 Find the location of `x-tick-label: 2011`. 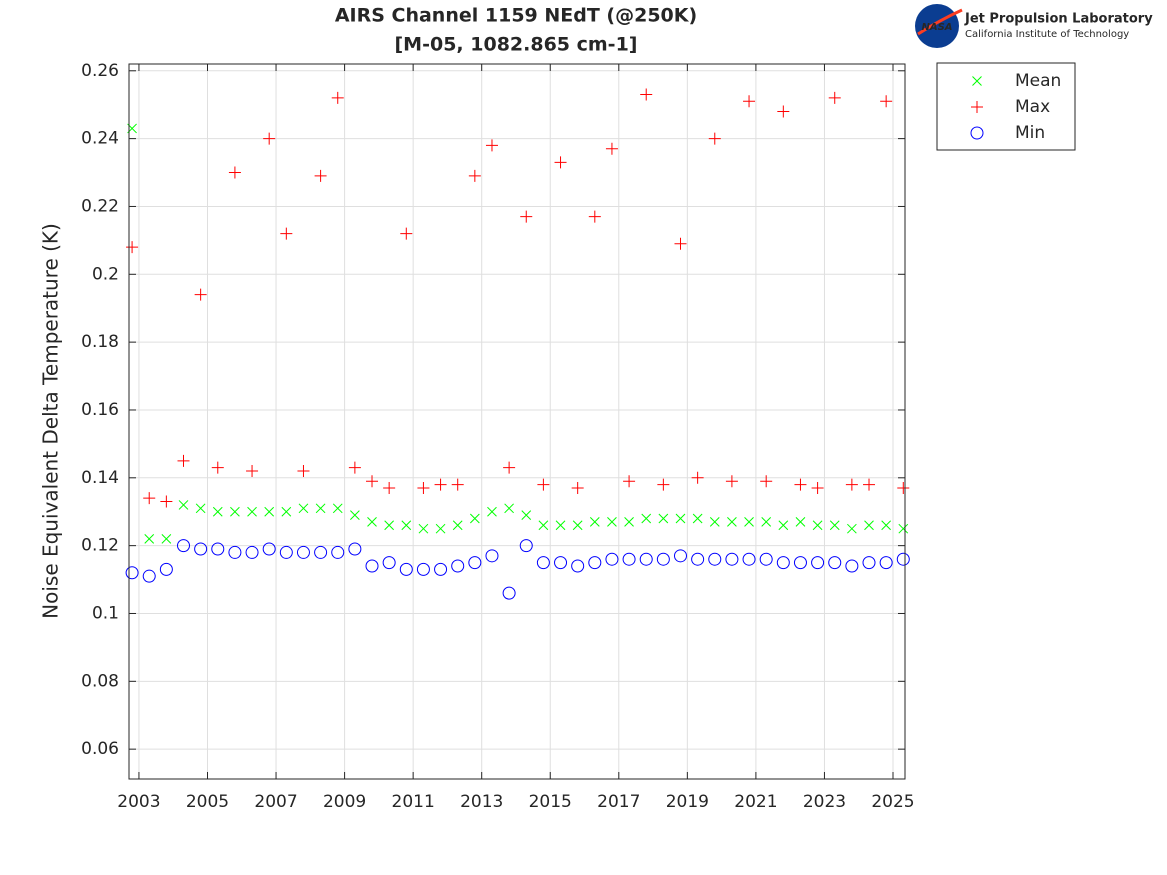

x-tick-label: 2011 is located at coordinates (413, 802).